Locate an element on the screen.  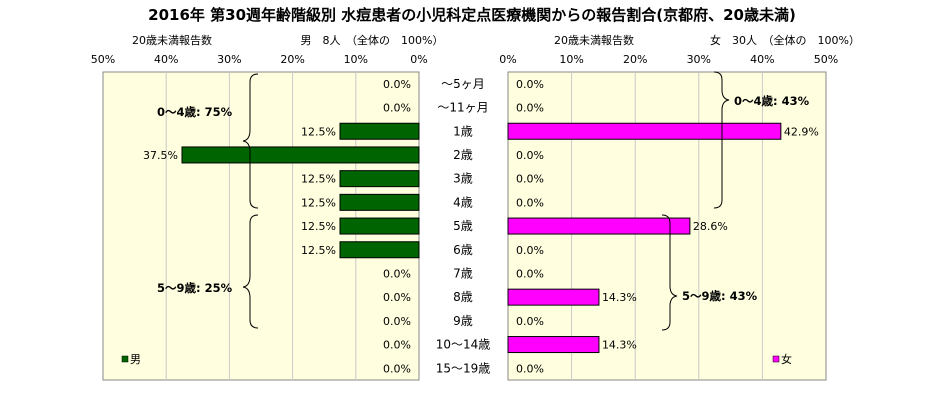
female-bracket-0-4-label: 0～4歳: 43% is located at coordinates (772, 101).